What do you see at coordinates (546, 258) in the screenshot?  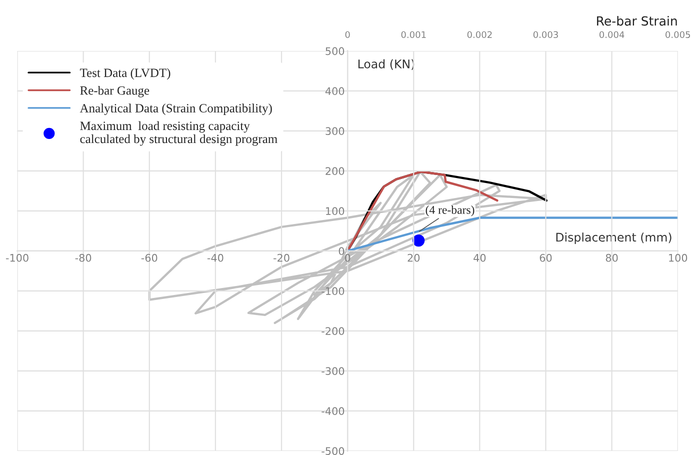 I see `x-tick-label: 60` at bounding box center [546, 258].